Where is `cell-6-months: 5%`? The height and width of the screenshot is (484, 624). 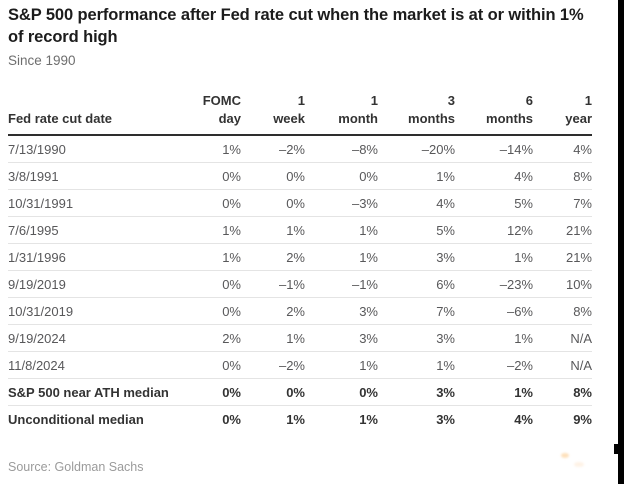 cell-6-months: 5% is located at coordinates (494, 203).